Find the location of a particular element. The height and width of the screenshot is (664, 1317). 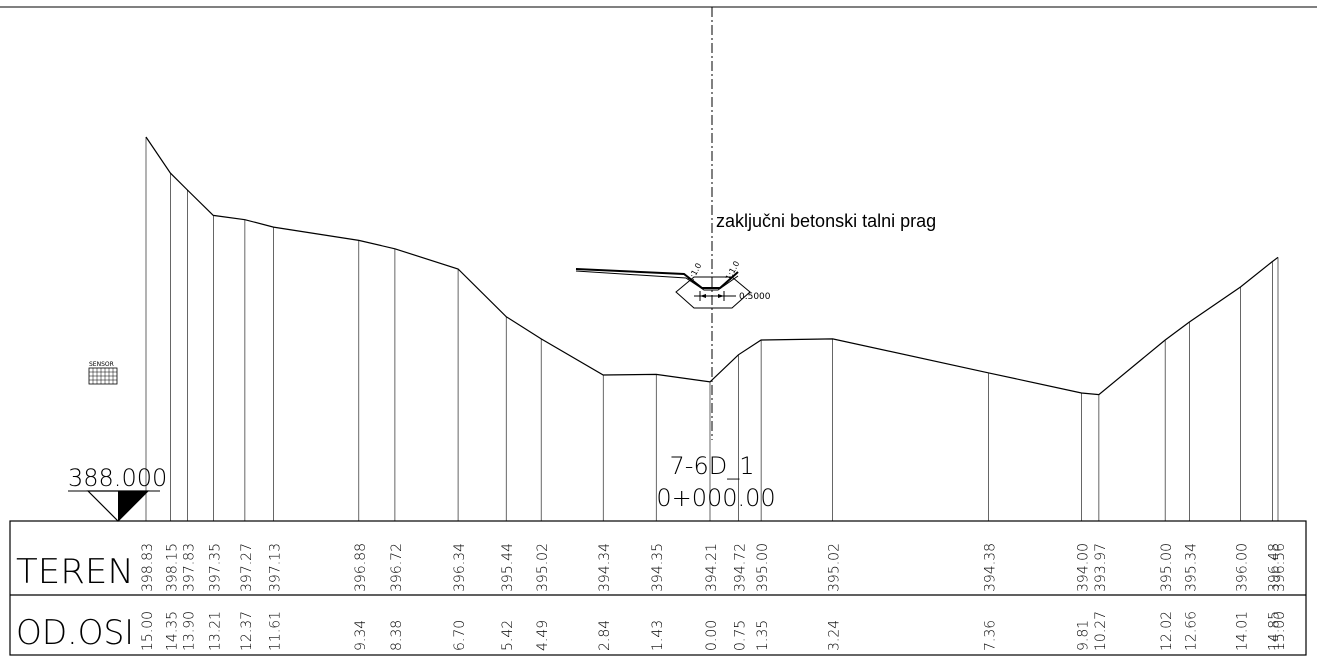

offset-value: 13.21 is located at coordinates (215, 631).